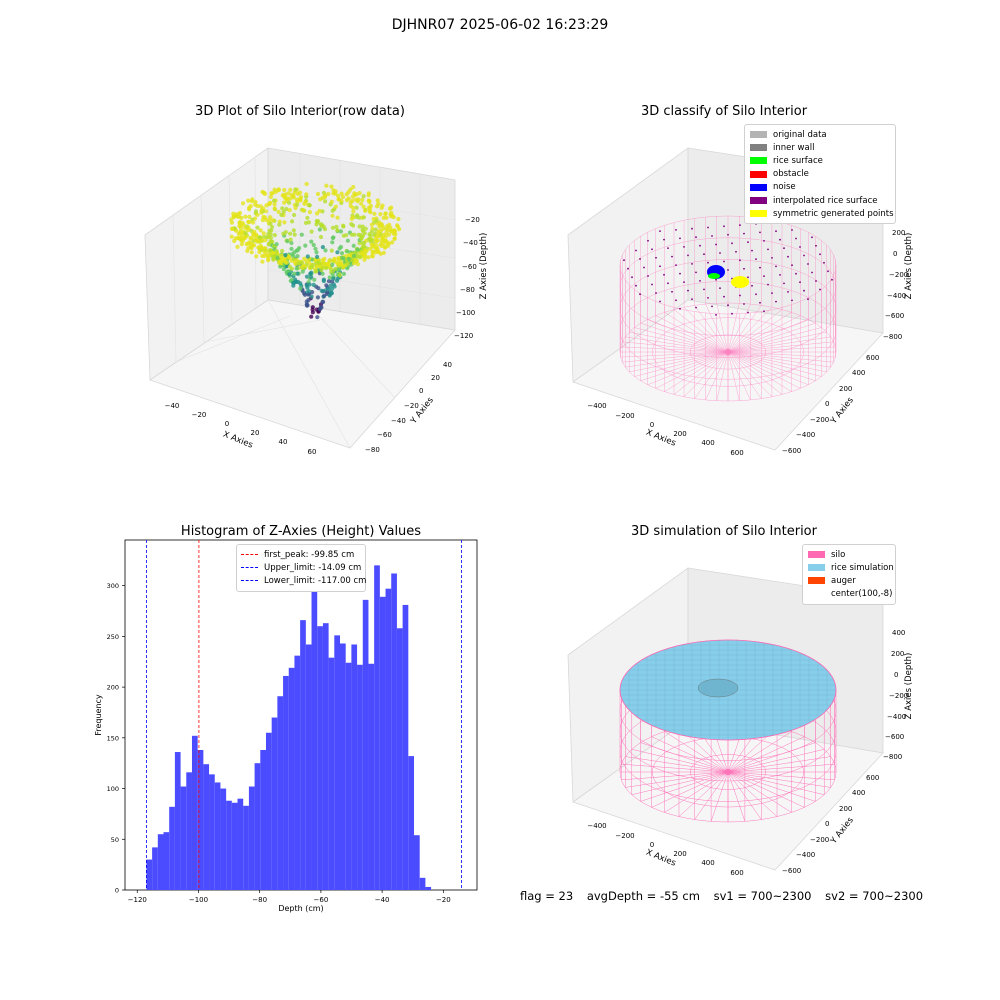 This screenshot has height=1000, width=1000. Describe the element at coordinates (113, 586) in the screenshot. I see `y-tick-label: 300` at that location.